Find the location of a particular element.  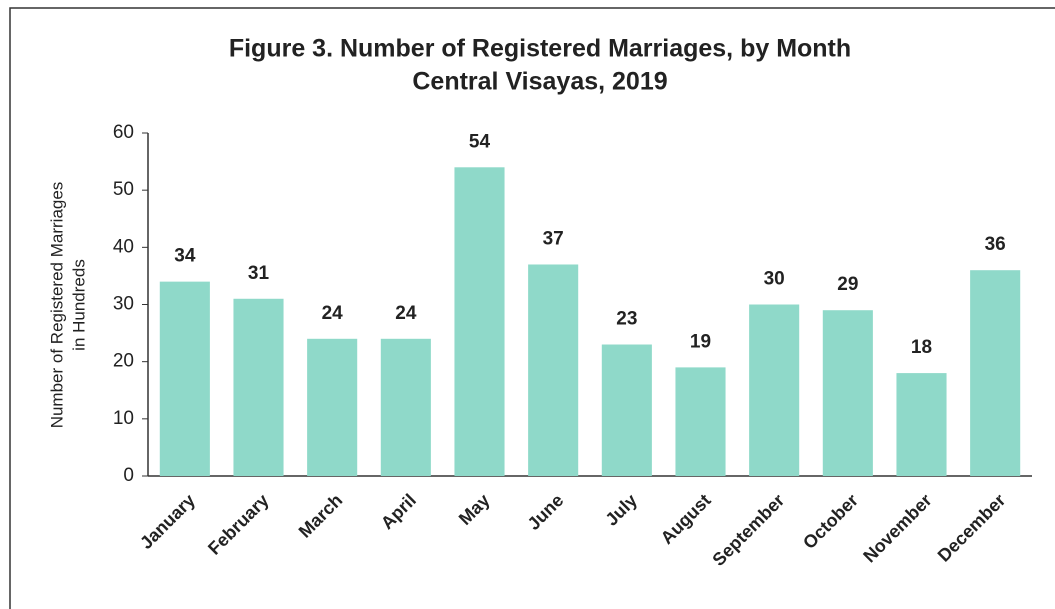

x-tick-label: September is located at coordinates (748, 530).